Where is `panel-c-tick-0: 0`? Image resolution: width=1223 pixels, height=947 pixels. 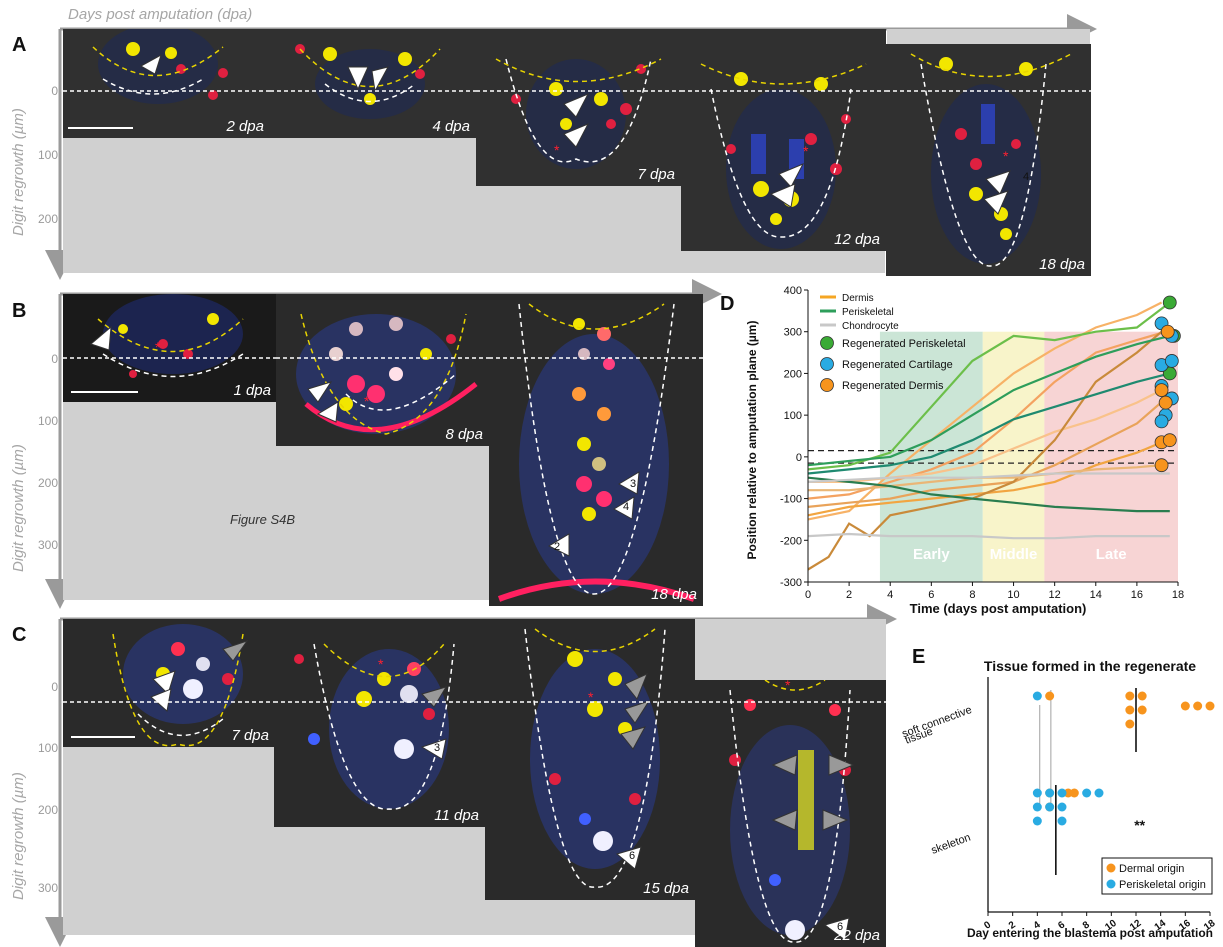
panel-c-tick-0: 0 is located at coordinates (54, 687).